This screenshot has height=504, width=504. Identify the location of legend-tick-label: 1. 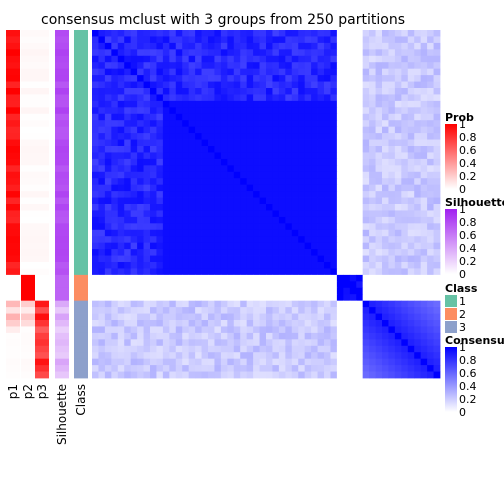
(462, 347).